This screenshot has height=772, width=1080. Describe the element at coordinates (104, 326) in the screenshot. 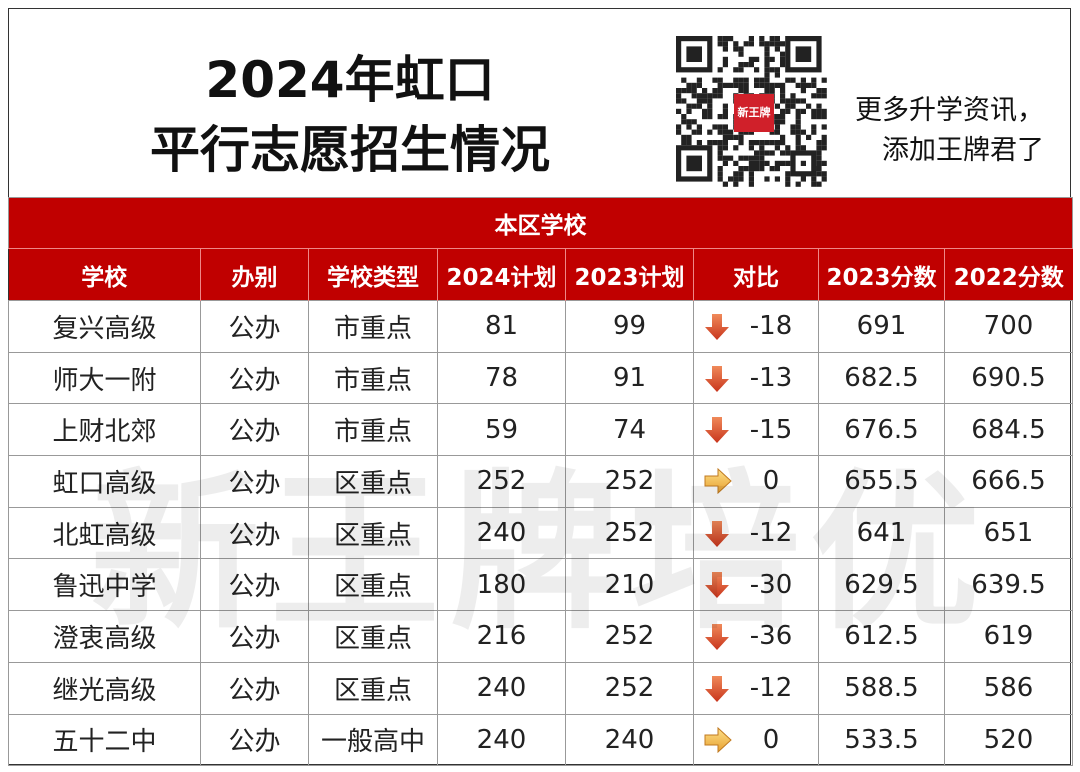

I see `table-cell: 复兴高级` at that location.